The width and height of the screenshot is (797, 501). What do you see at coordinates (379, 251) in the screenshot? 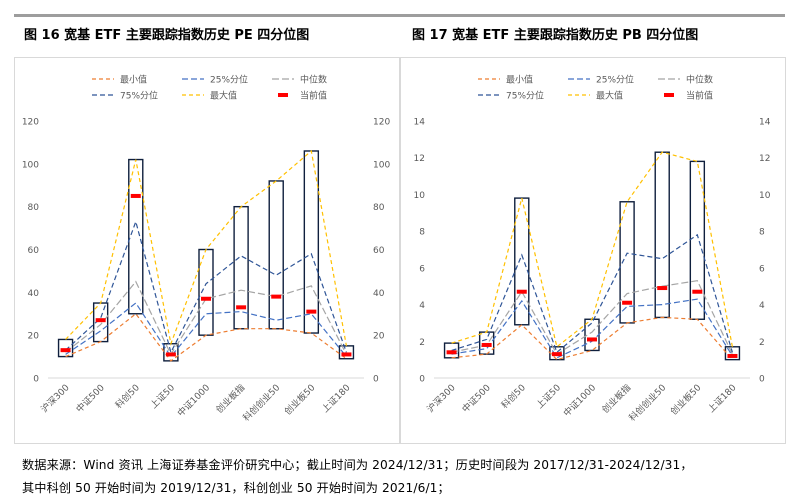
I see `pe-ytick-right: 60` at bounding box center [379, 251].